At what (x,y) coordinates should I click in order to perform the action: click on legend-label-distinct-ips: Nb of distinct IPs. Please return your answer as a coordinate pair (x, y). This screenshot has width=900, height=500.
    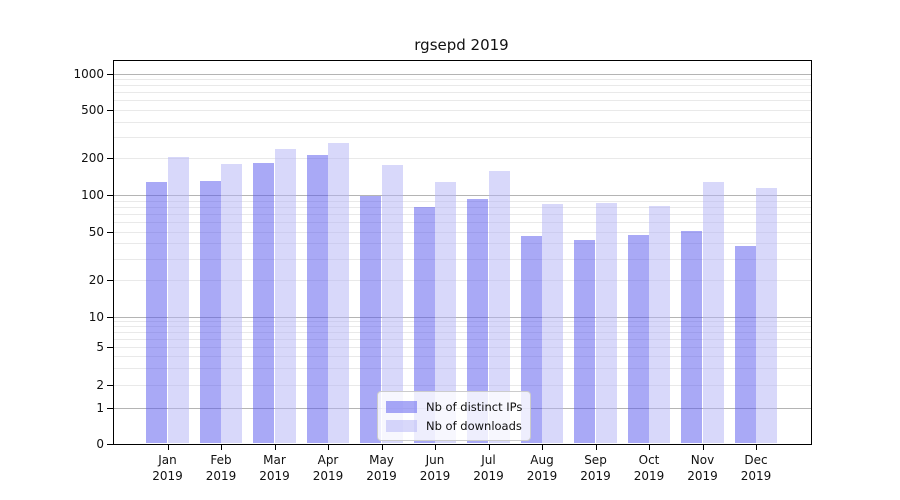
    Looking at the image, I should click on (474, 406).